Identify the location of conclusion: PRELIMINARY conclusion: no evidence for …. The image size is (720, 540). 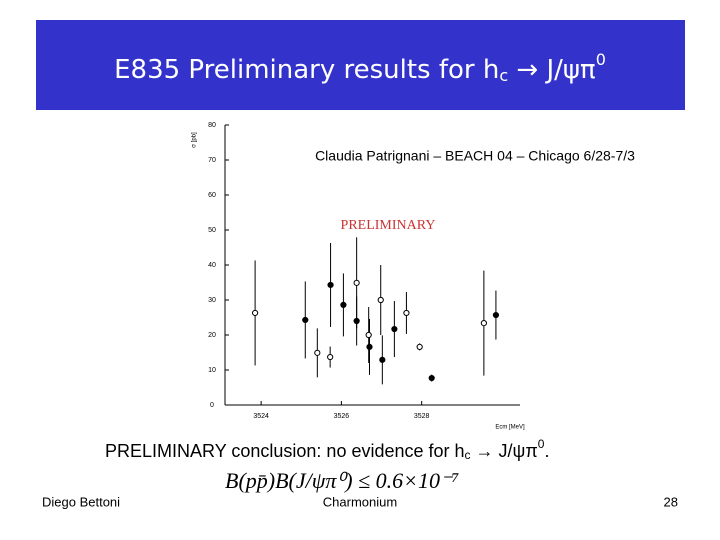
(327, 449).